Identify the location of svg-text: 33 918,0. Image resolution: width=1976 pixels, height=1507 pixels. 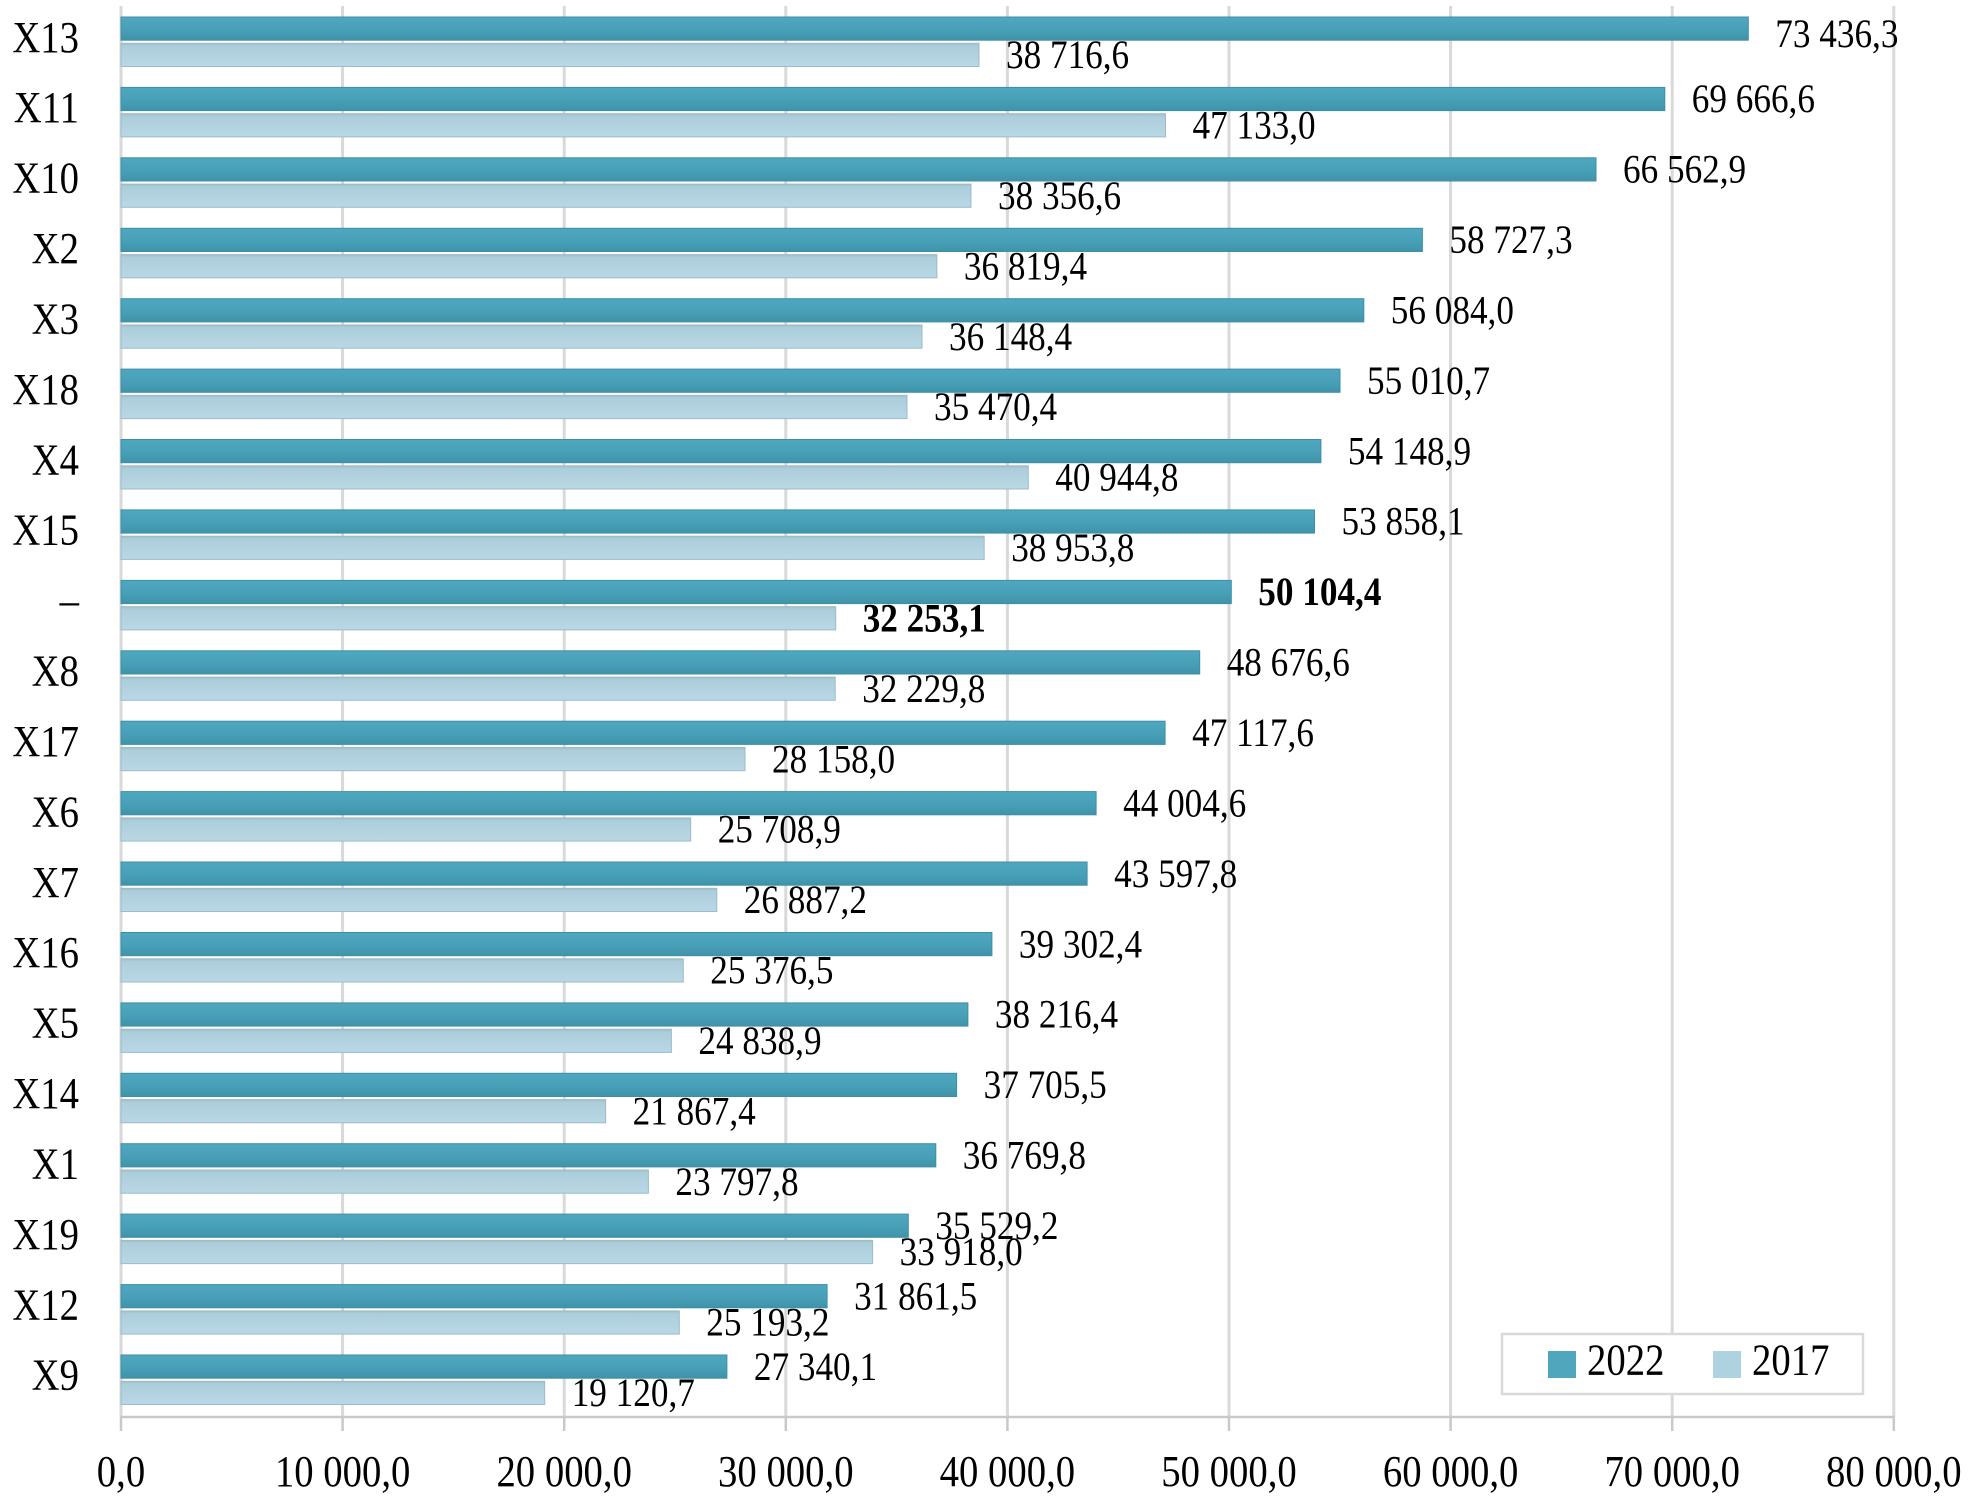
(961, 1252).